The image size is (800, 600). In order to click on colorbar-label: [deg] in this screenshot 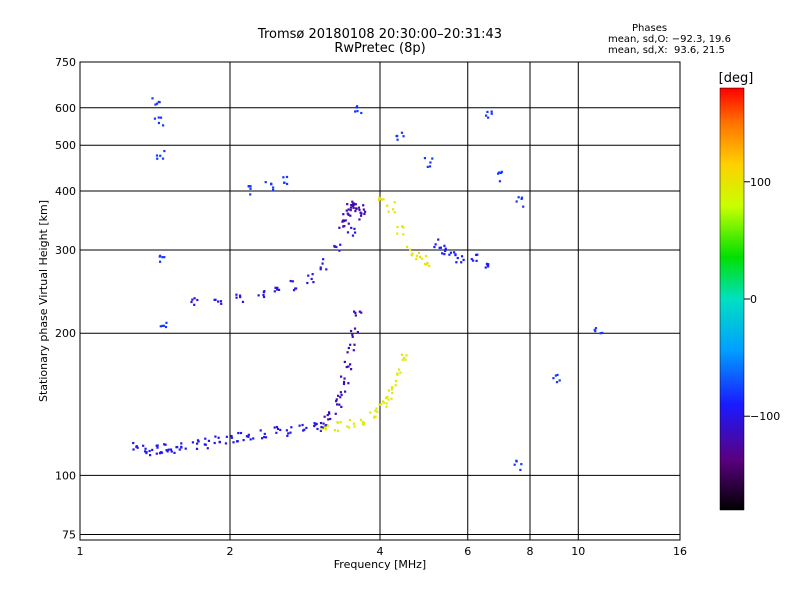, I will do `click(736, 78)`.